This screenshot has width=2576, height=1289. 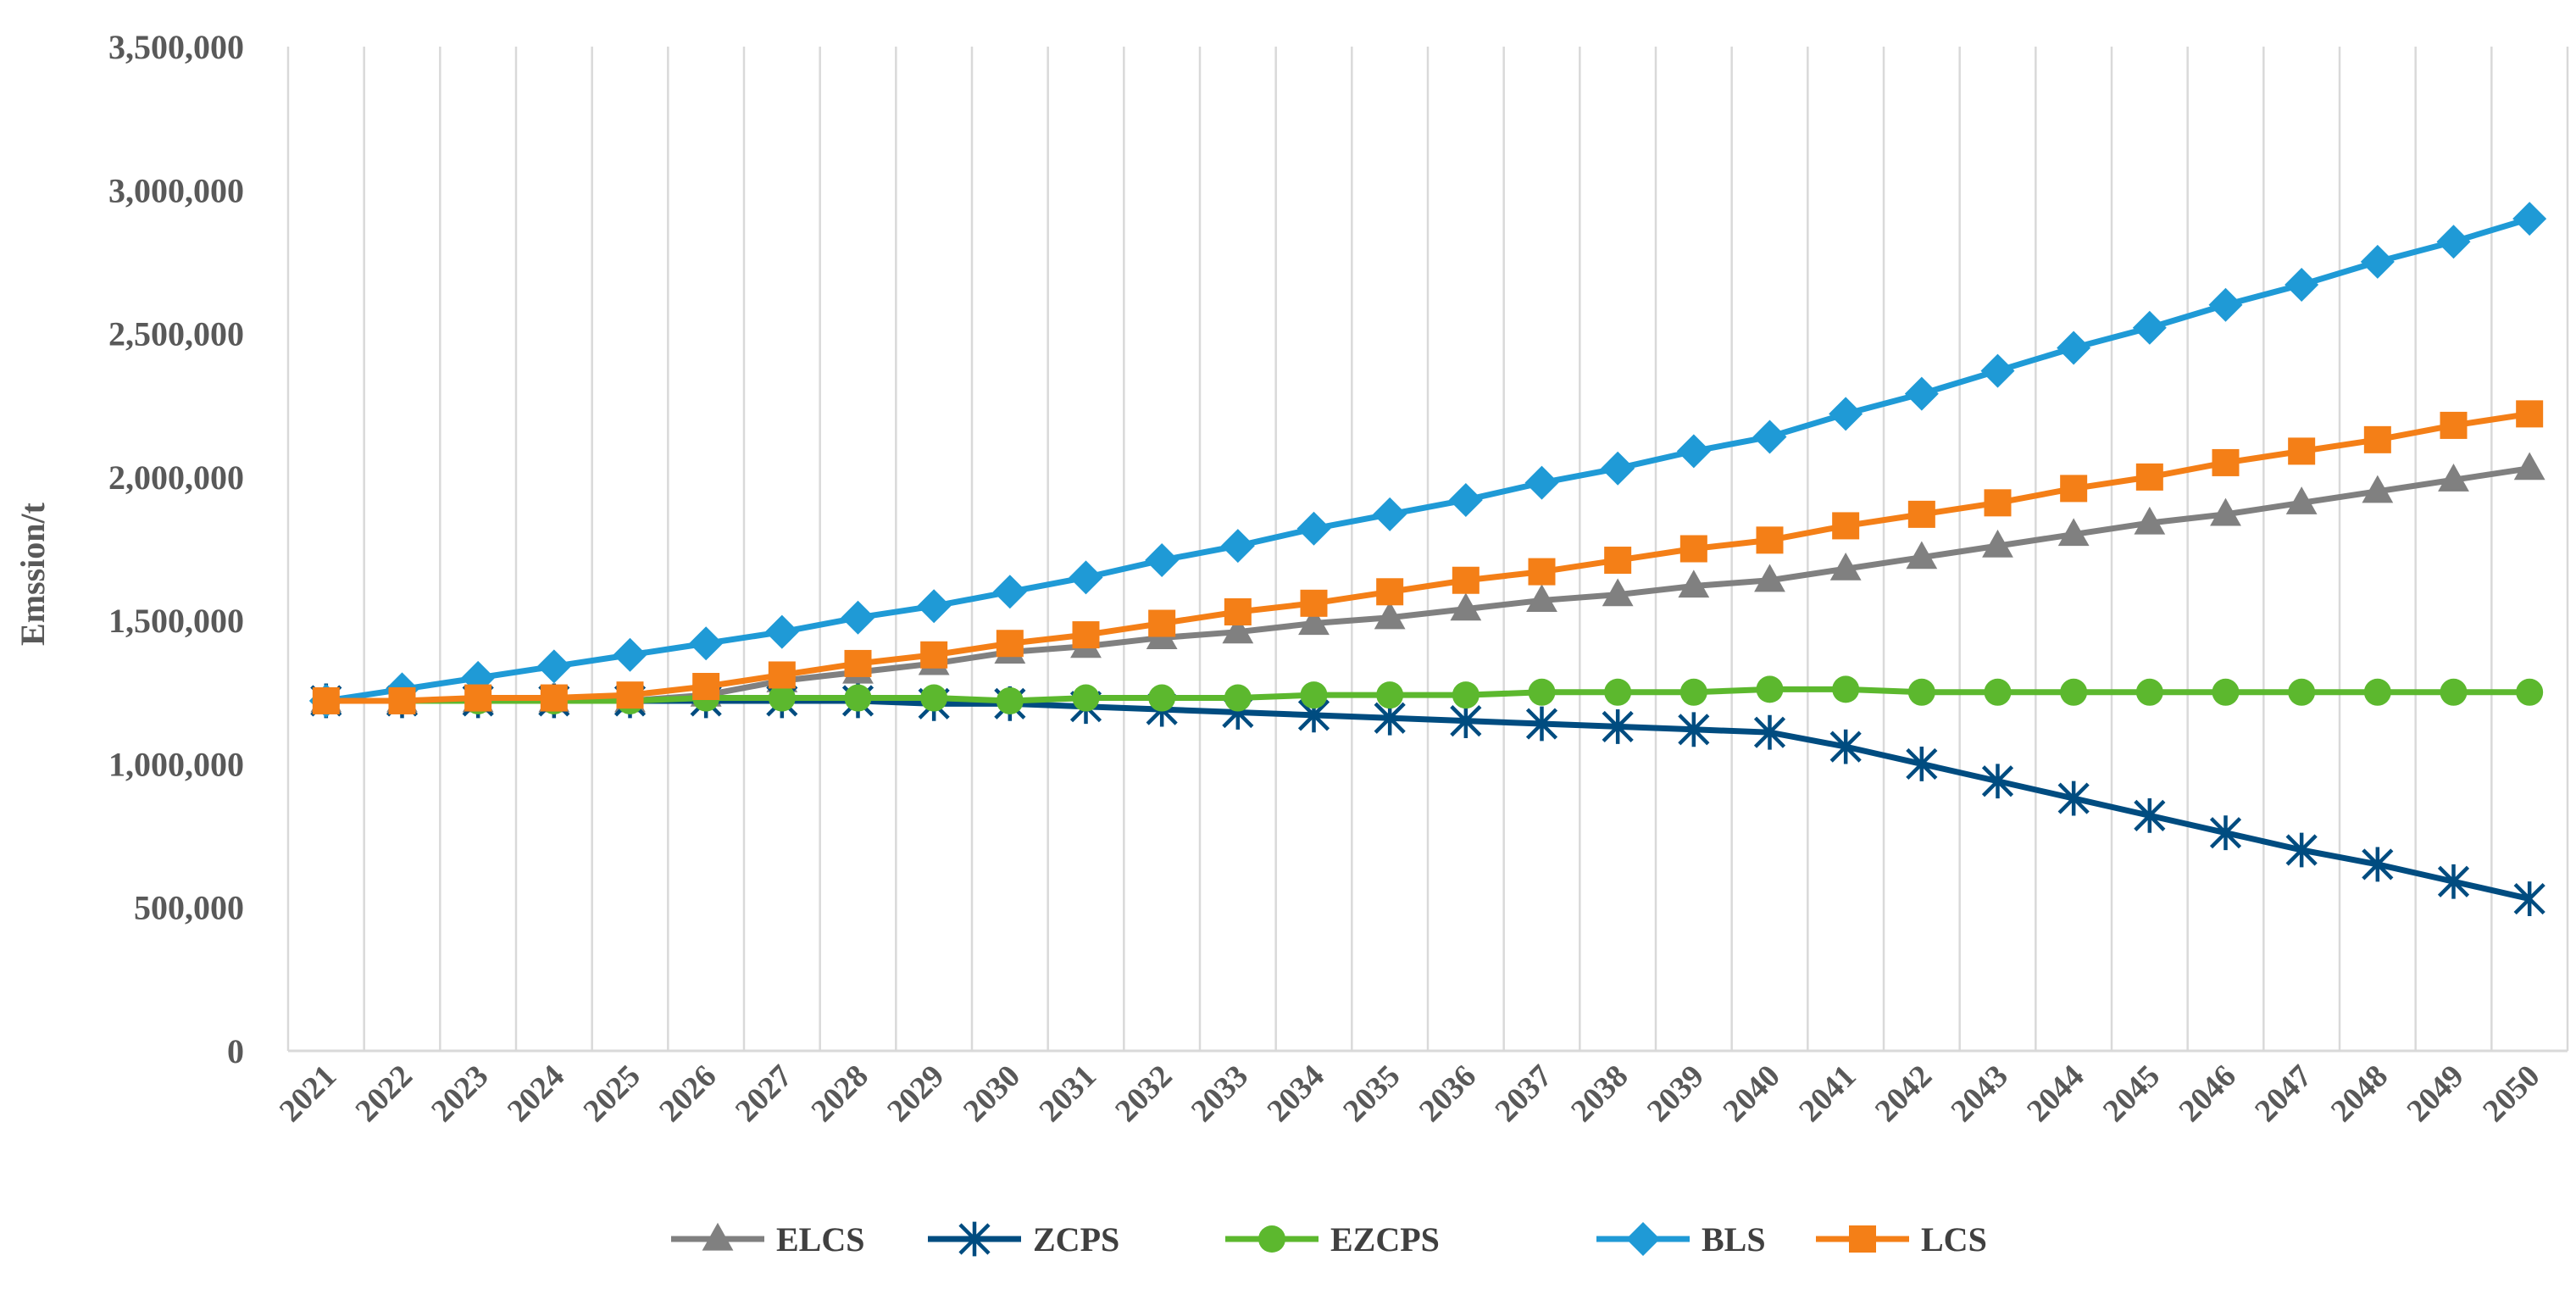 I want to click on x-tick-label: 2045, so click(x=2131, y=1093).